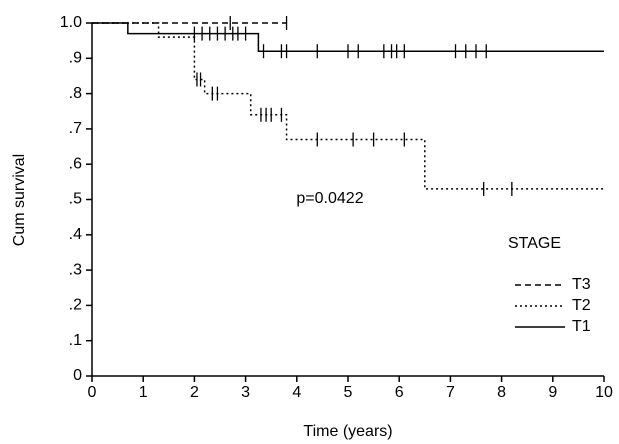  Describe the element at coordinates (348, 37) in the screenshot. I see `survival-line` at that location.